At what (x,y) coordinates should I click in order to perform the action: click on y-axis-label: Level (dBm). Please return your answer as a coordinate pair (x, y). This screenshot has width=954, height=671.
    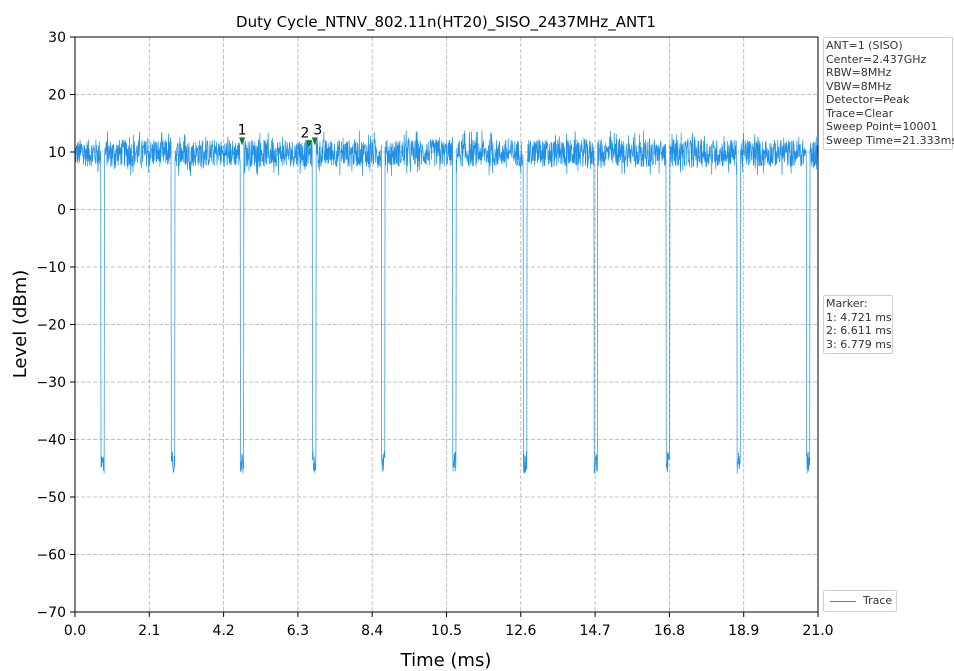
    Looking at the image, I should click on (20, 324).